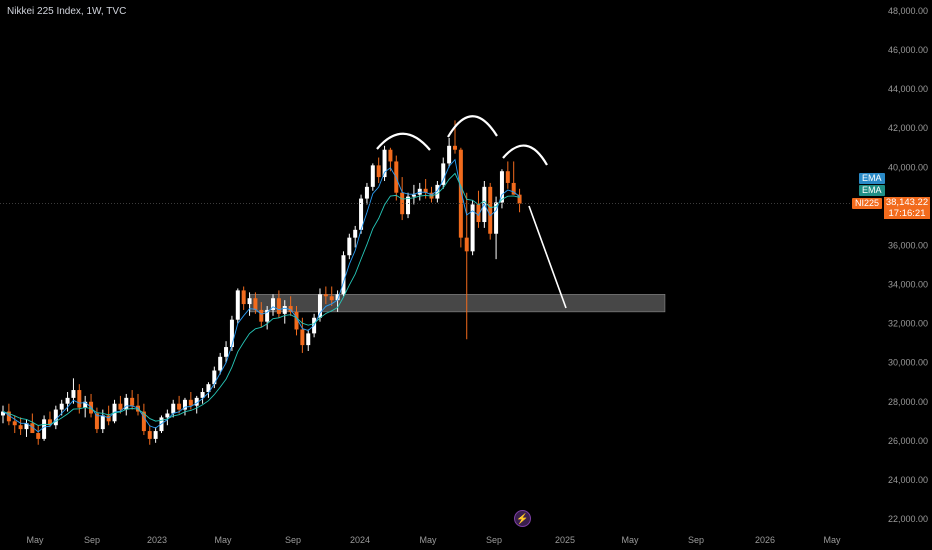 The width and height of the screenshot is (932, 550). What do you see at coordinates (67, 11) in the screenshot?
I see `symbol-title: Nikkei 225 Index, 1W, TVC` at bounding box center [67, 11].